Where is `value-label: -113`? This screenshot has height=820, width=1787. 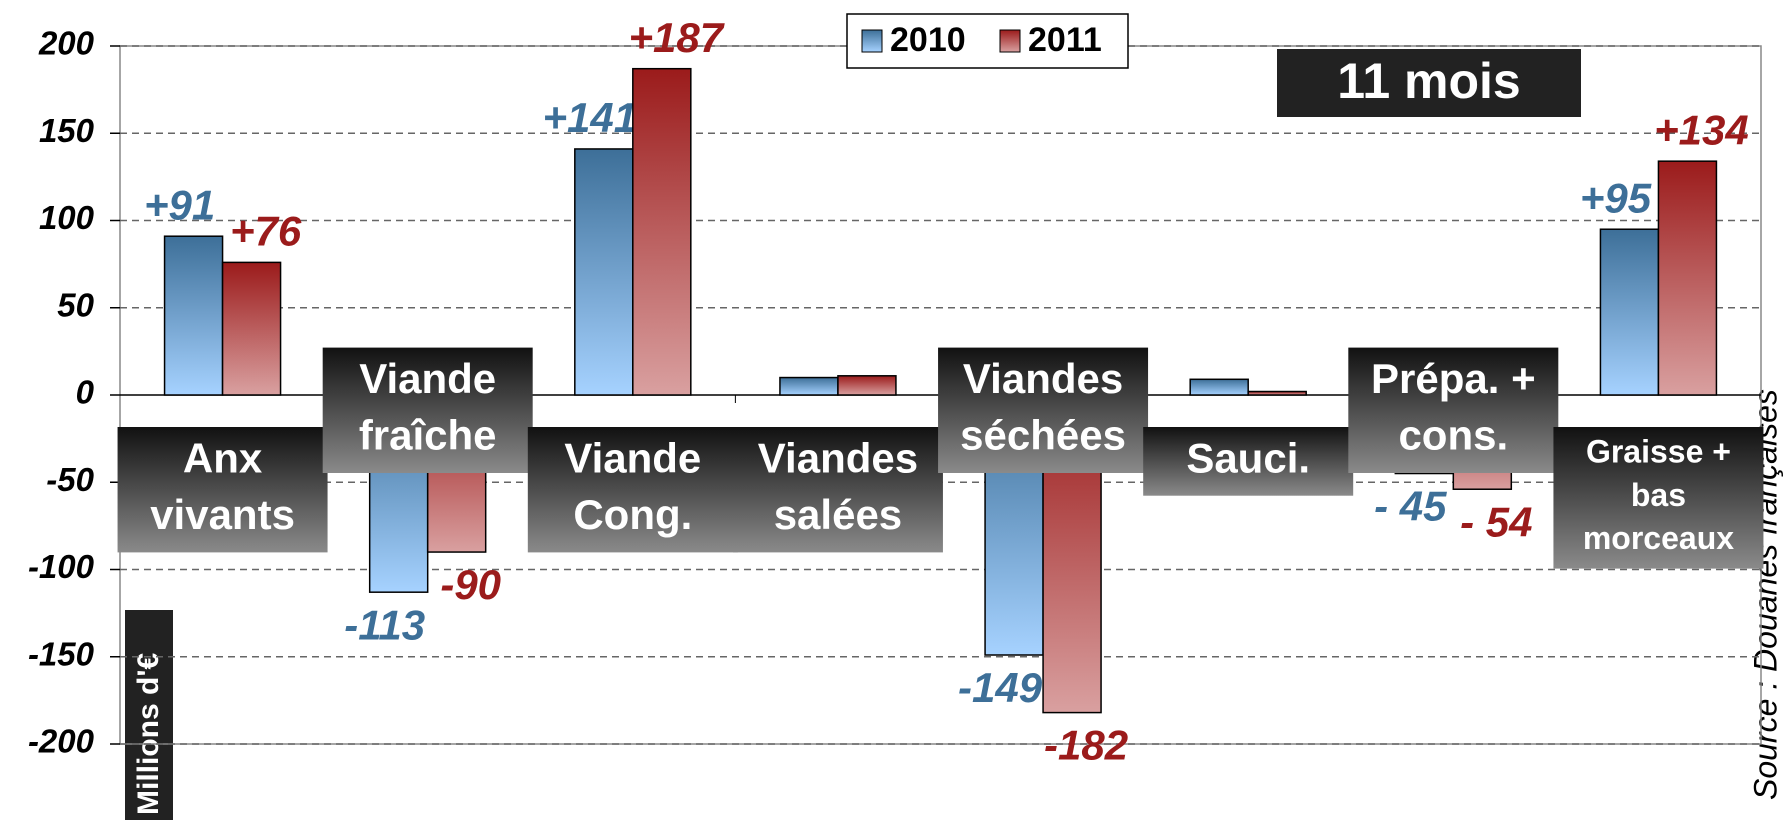
value-label: -113 is located at coordinates (384, 624).